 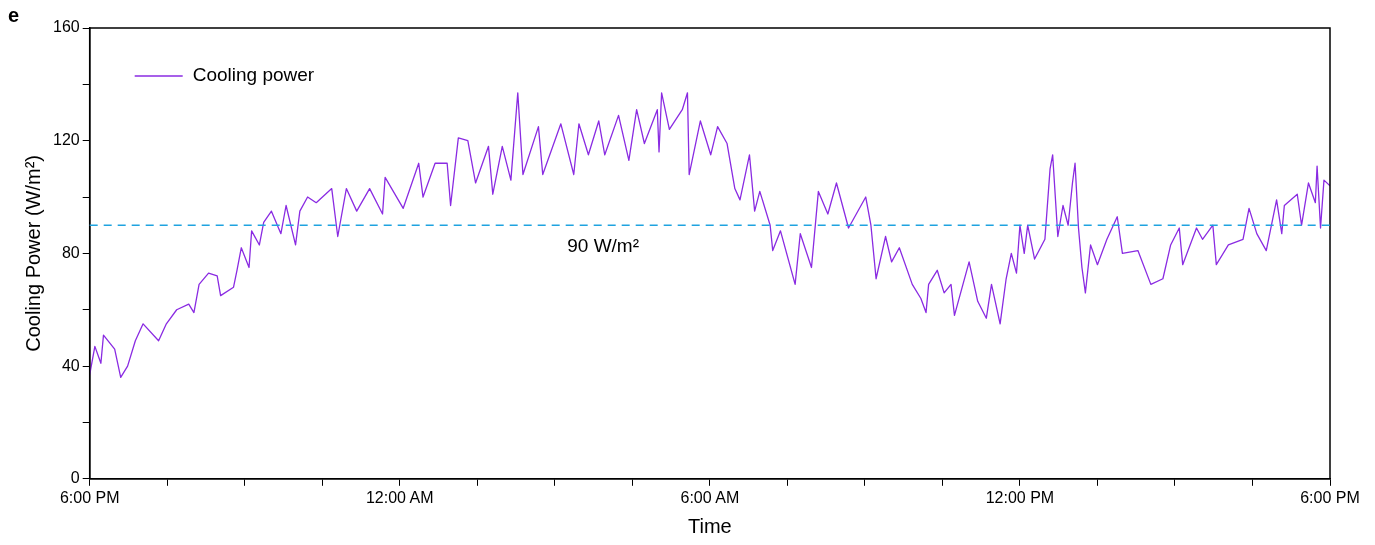 What do you see at coordinates (66, 27) in the screenshot?
I see `y-tick-label: 160` at bounding box center [66, 27].